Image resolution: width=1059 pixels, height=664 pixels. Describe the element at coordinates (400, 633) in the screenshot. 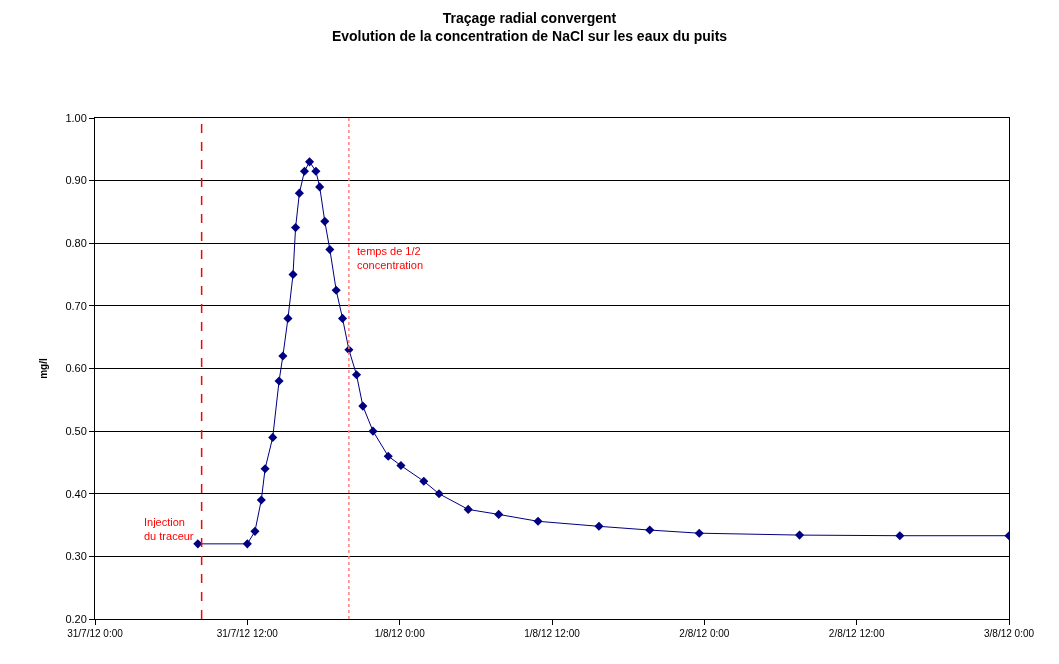

I see `x-tick-label: 1/8/12 0:00` at that location.